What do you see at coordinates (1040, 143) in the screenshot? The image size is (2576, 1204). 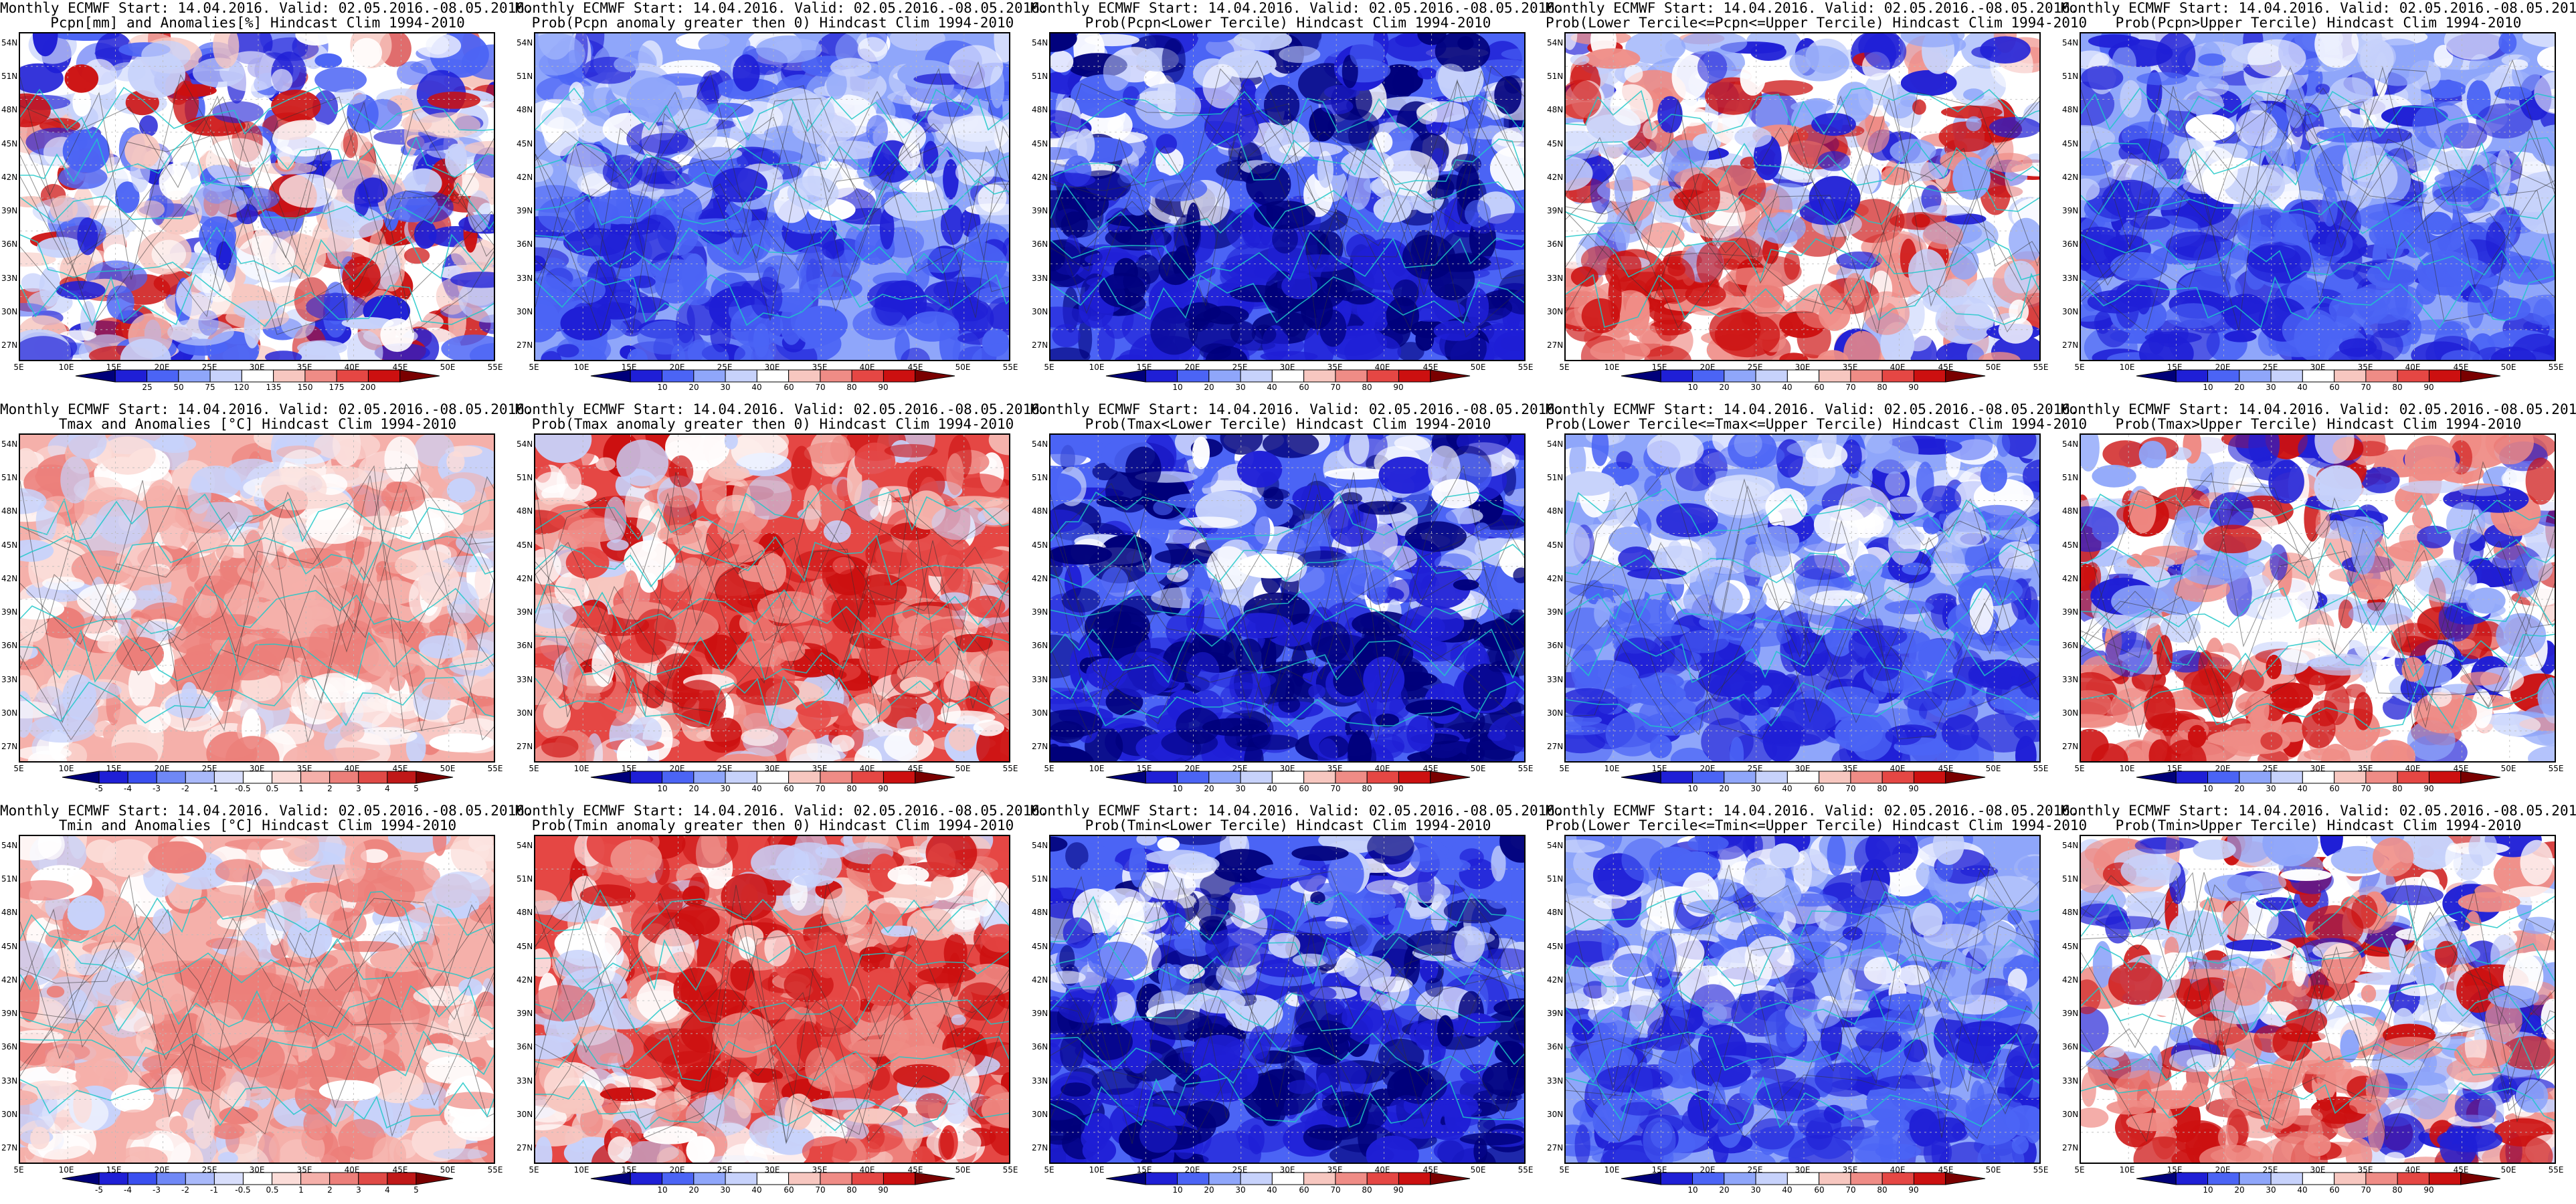 I see `lat-tick-label: 45N` at bounding box center [1040, 143].